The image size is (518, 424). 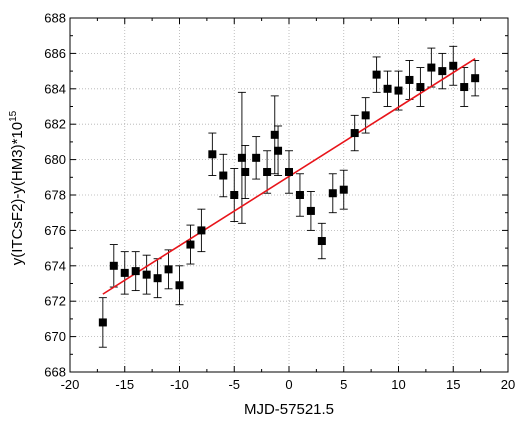 What do you see at coordinates (343, 384) in the screenshot?
I see `x-tick-label: 5` at bounding box center [343, 384].